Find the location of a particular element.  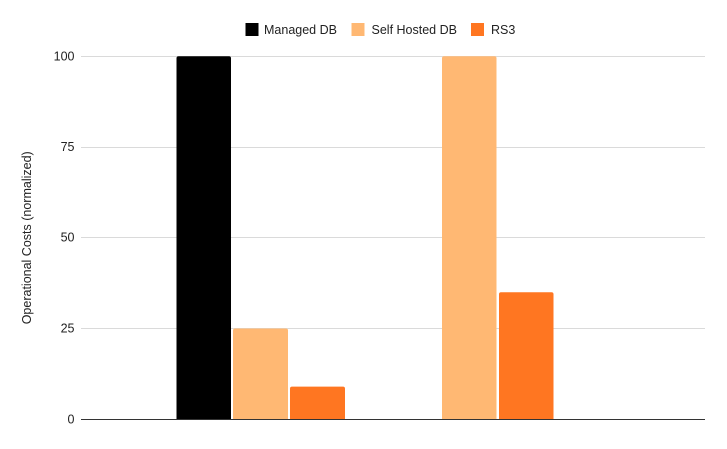

svg-text: RS3 is located at coordinates (503, 30).